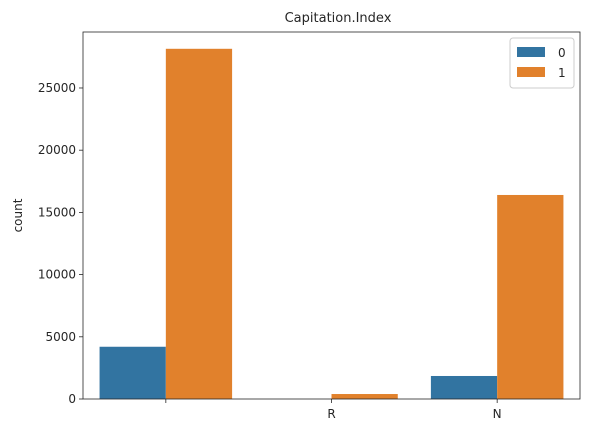 The width and height of the screenshot is (589, 433). I want to click on legend-label-1: 1, so click(562, 73).